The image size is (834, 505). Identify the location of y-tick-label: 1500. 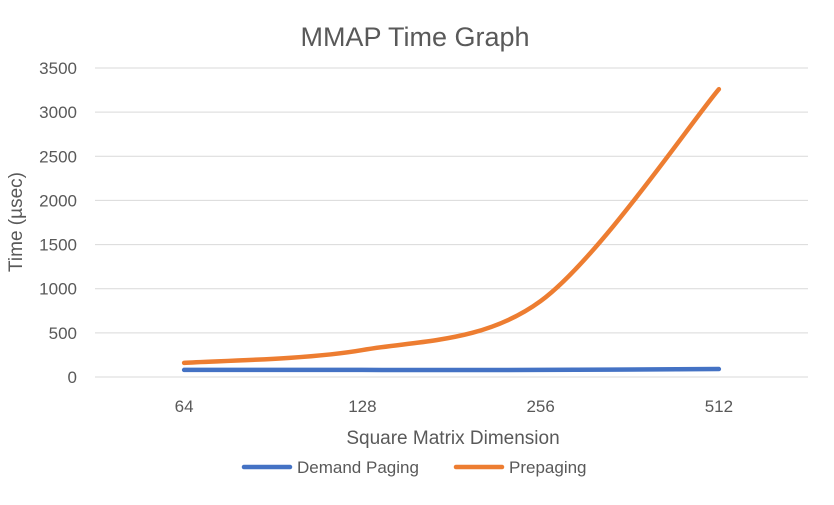
(58, 245).